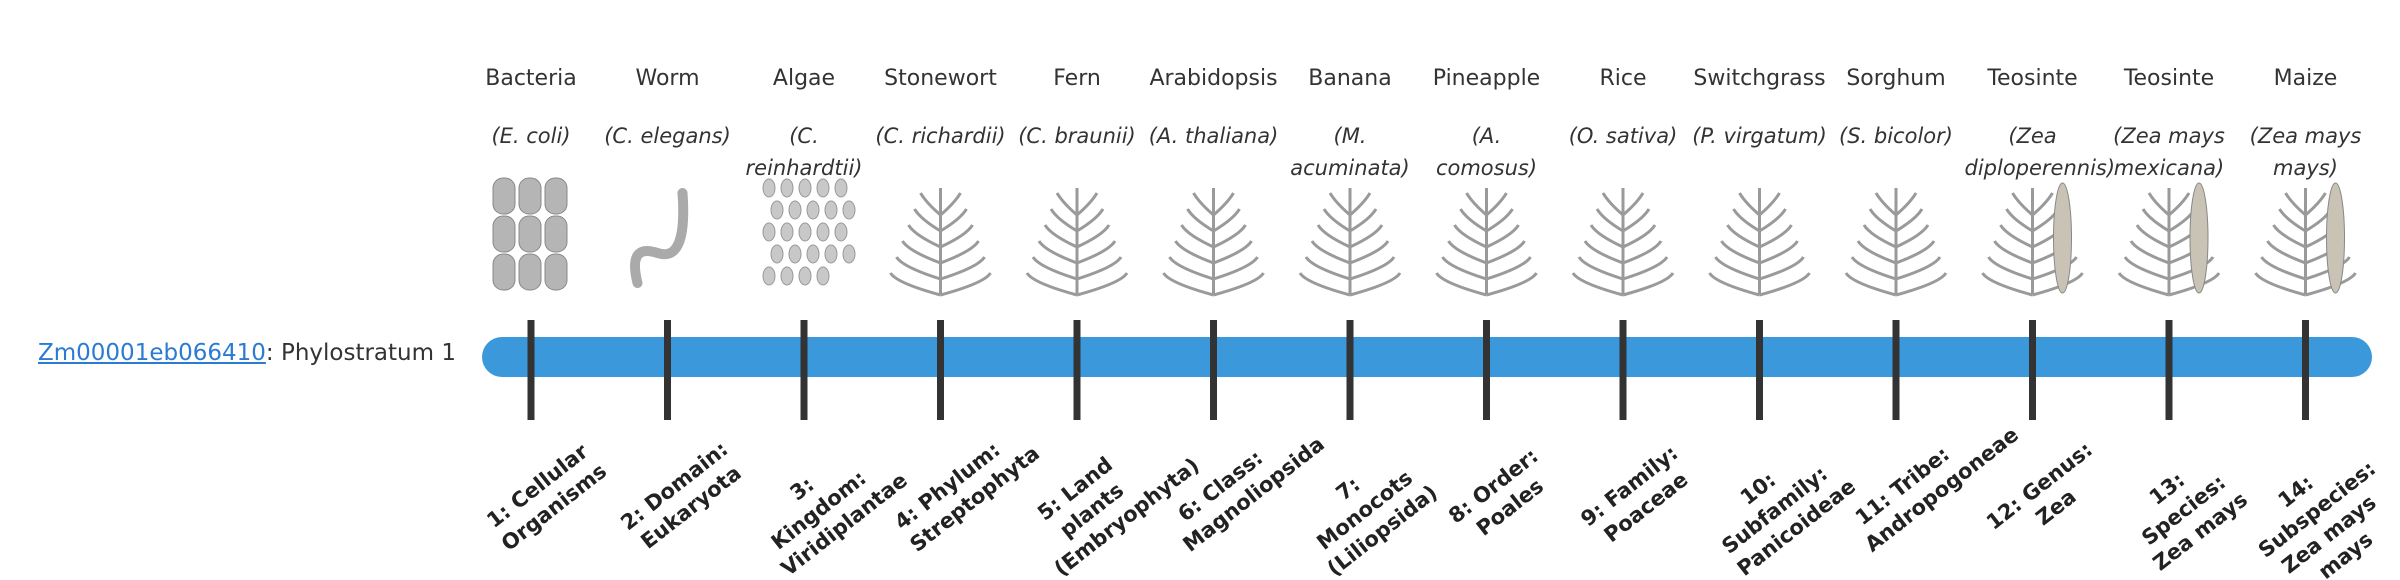 The width and height of the screenshot is (2400, 580). I want to click on organism-name: Arabidopsis, so click(1213, 78).